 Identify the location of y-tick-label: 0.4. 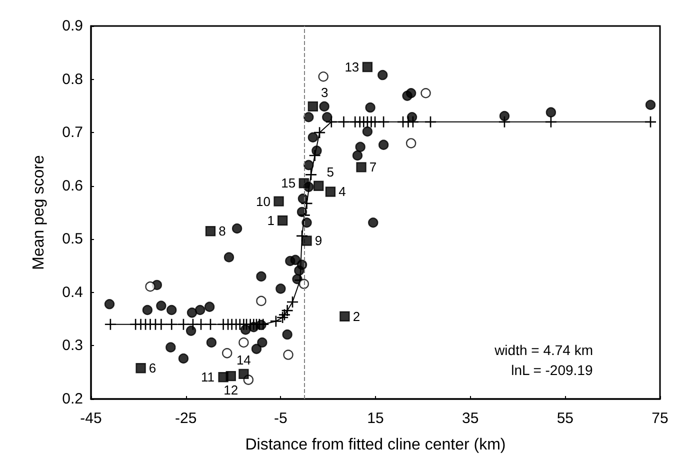
(72, 292).